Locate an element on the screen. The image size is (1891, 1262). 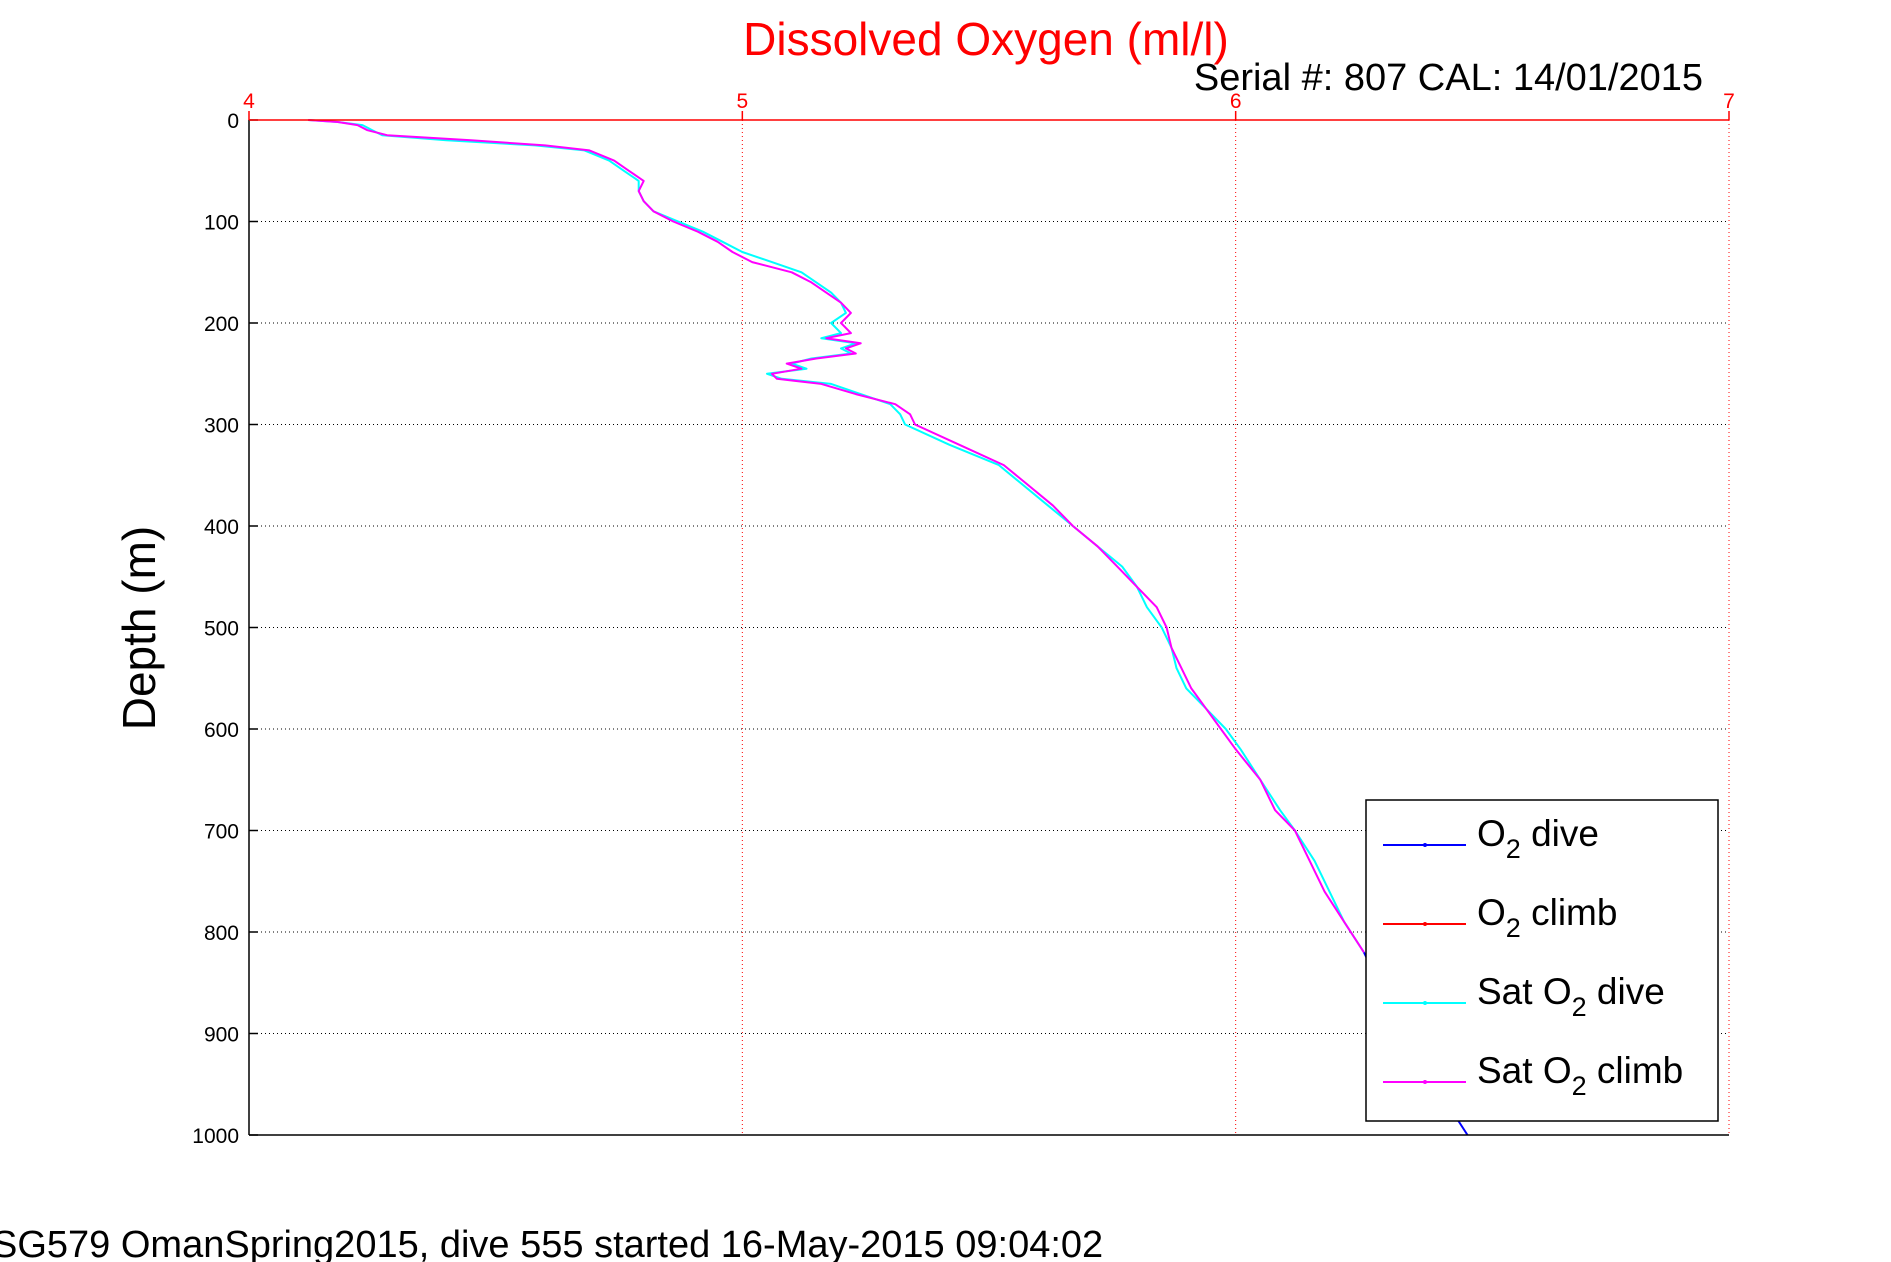
legend-label: Sat O2 climb is located at coordinates (1580, 1075).